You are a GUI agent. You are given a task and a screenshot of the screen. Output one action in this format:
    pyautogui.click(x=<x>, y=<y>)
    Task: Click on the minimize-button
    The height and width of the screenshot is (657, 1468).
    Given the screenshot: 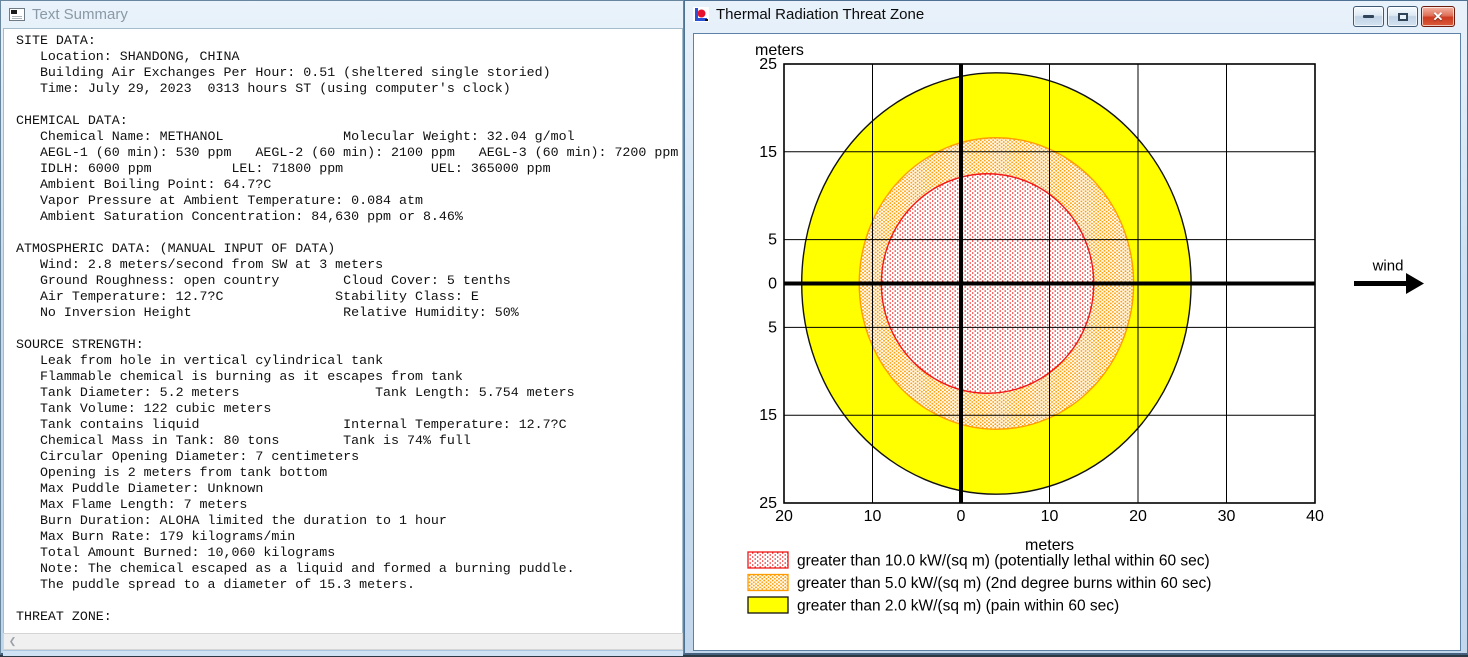 What is the action you would take?
    pyautogui.click(x=1368, y=16)
    